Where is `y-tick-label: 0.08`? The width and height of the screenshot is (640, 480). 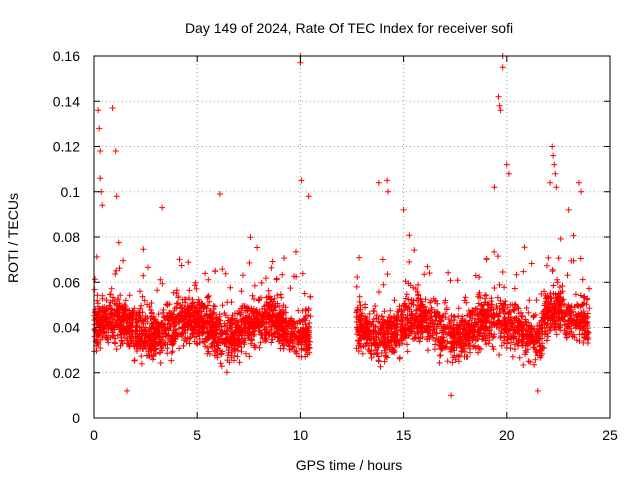 y-tick-label: 0.08 is located at coordinates (66, 237).